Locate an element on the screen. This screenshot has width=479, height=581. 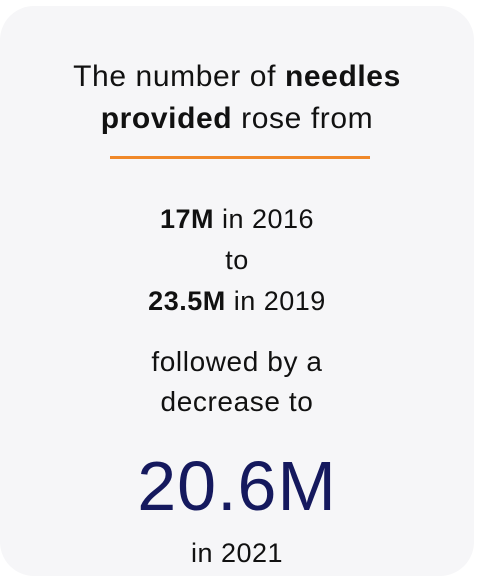
final-value: 20.6M is located at coordinates (237, 486).